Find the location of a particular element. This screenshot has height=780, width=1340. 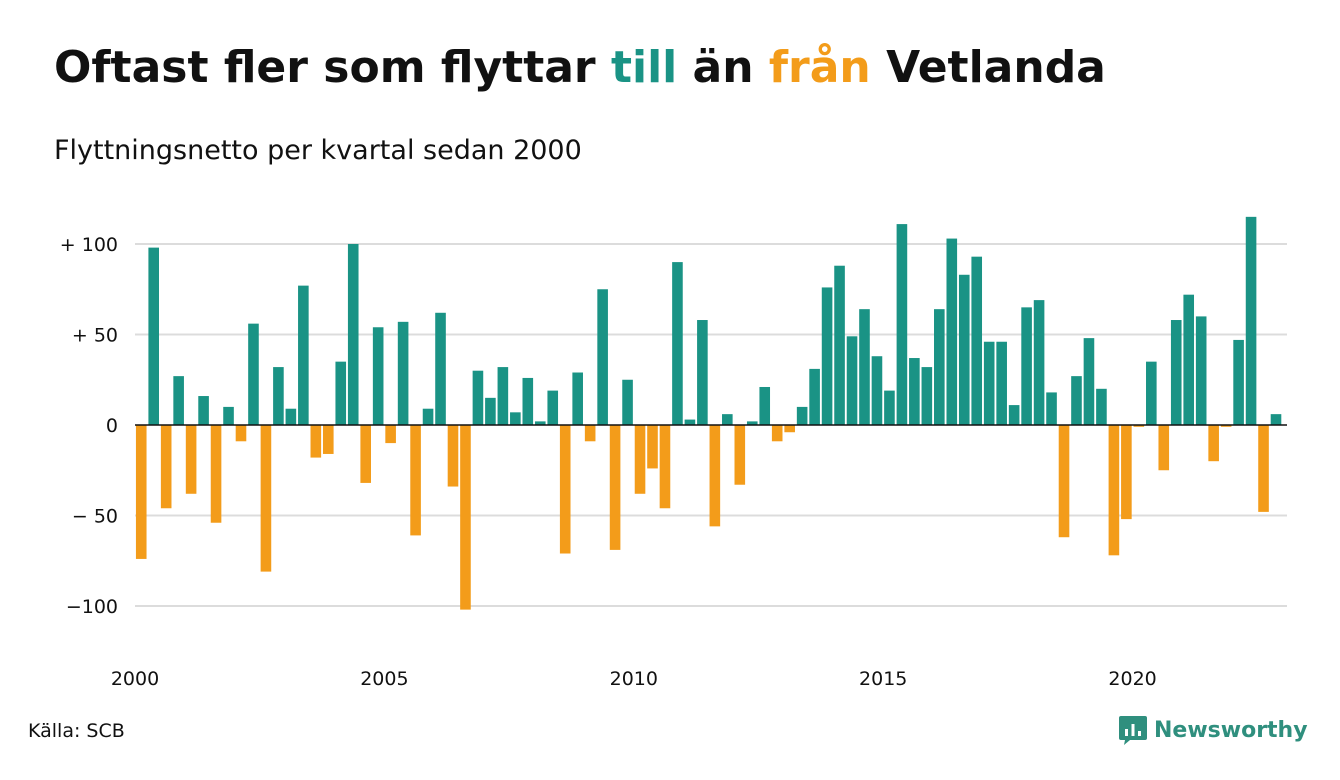

bar-2019K3 is located at coordinates (1114, 490).